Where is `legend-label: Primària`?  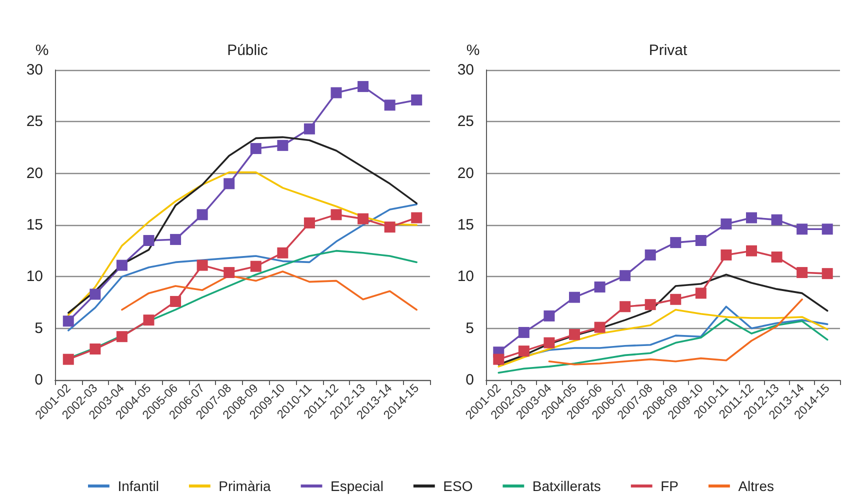 legend-label: Primària is located at coordinates (245, 486).